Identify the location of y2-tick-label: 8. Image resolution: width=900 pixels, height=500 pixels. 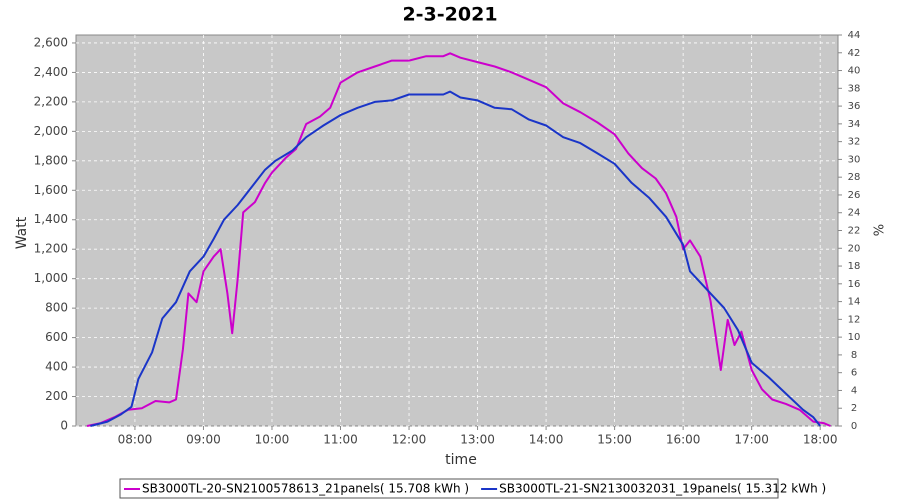
(854, 355).